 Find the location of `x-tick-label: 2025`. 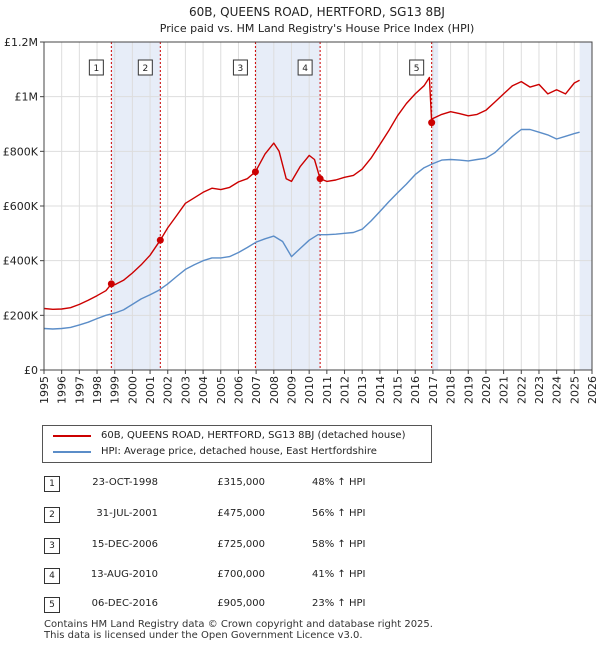

x-tick-label: 2025 is located at coordinates (574, 390).